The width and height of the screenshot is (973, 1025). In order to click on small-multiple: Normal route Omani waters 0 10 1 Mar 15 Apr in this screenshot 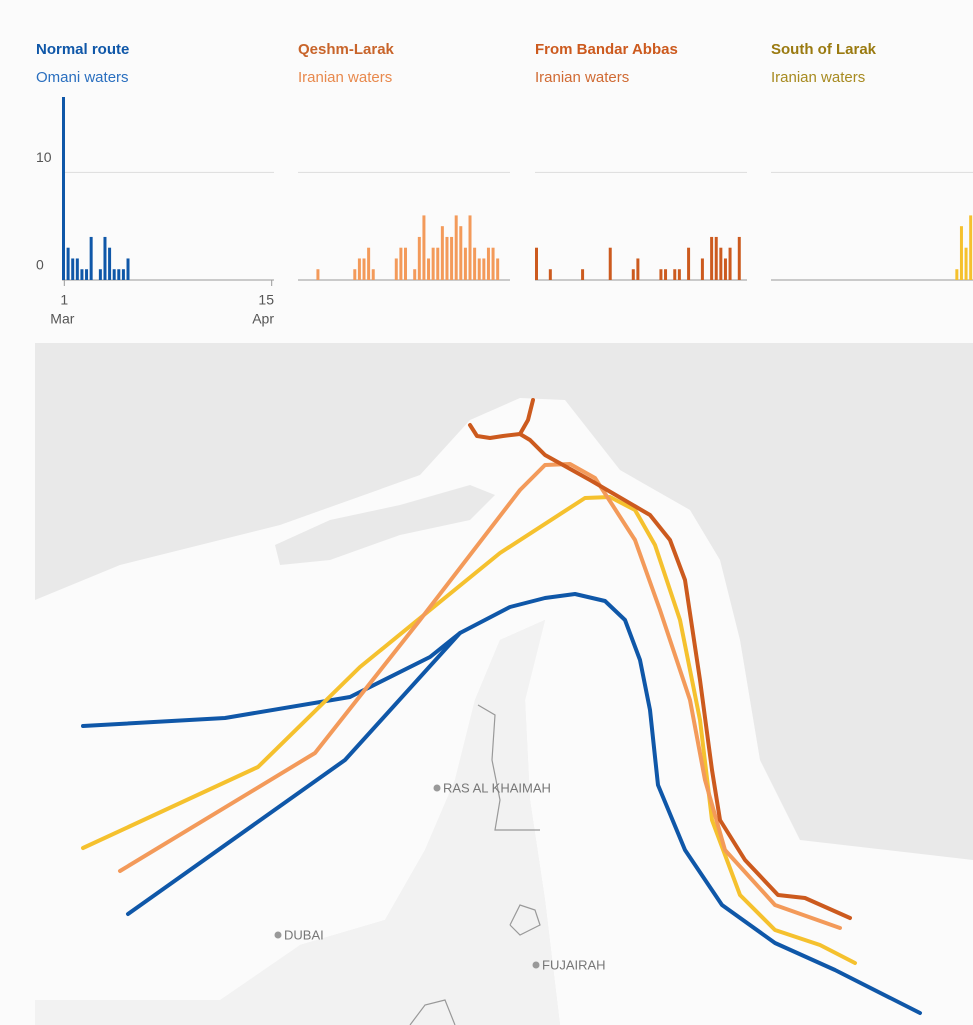, I will do `click(155, 184)`.